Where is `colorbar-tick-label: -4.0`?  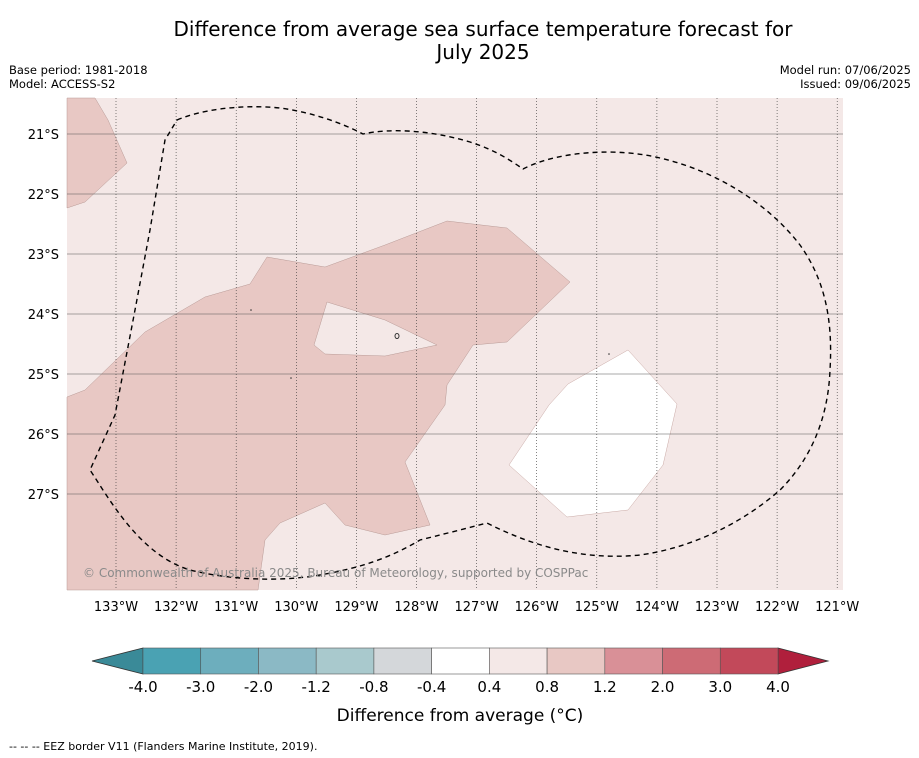
colorbar-tick-label: -4.0 is located at coordinates (142, 687).